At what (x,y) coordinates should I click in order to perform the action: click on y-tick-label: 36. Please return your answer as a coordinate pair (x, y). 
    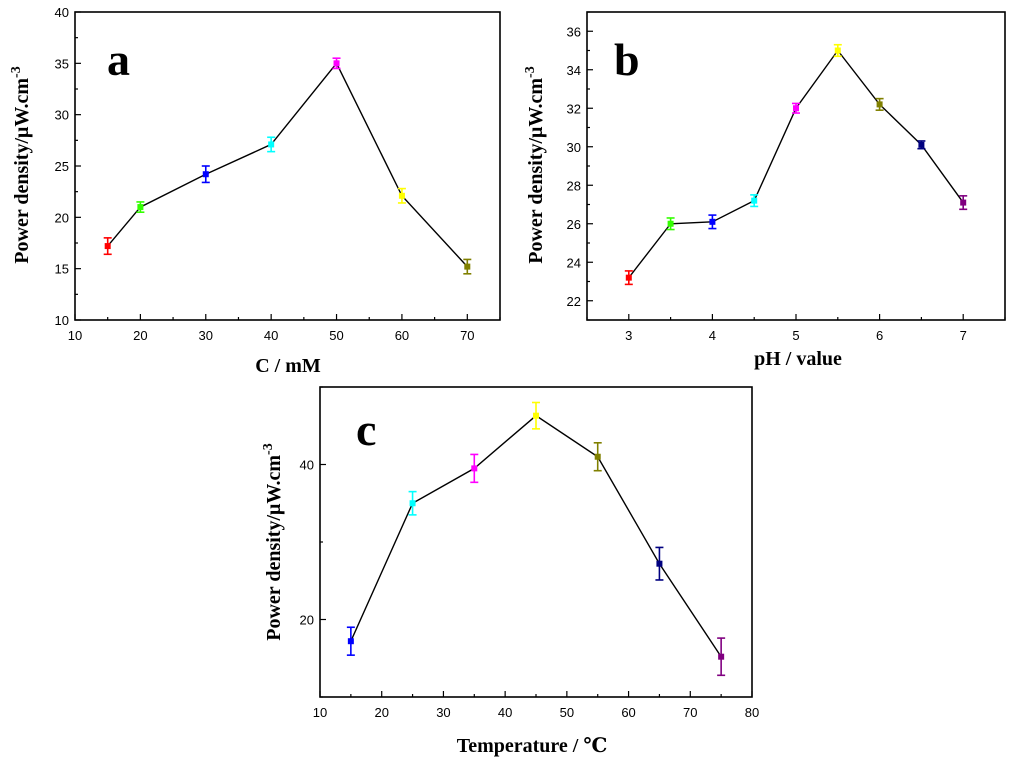
    Looking at the image, I should click on (574, 31).